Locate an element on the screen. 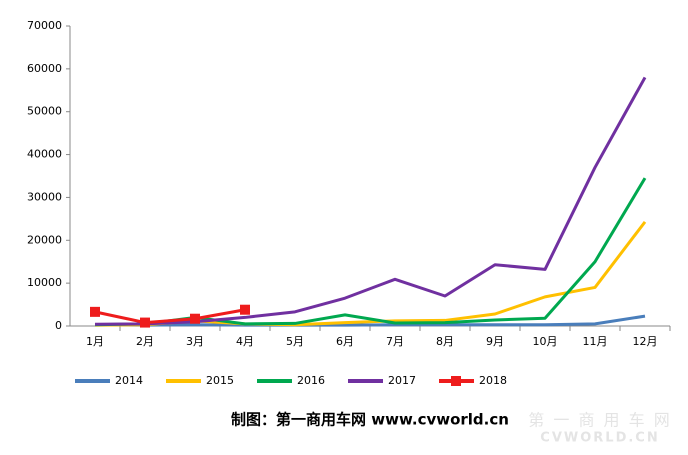  y-tick-label: 20000 is located at coordinates (44, 239).